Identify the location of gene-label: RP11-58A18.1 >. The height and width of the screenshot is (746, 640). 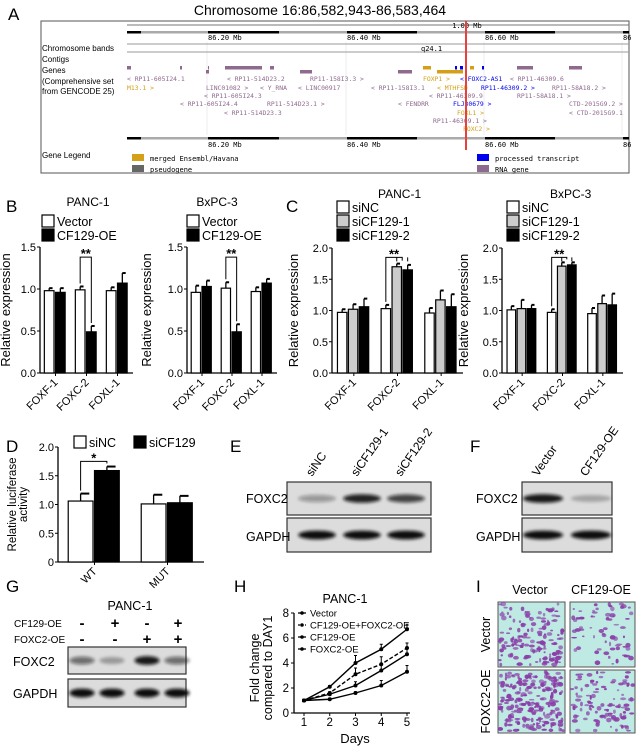
(544, 96).